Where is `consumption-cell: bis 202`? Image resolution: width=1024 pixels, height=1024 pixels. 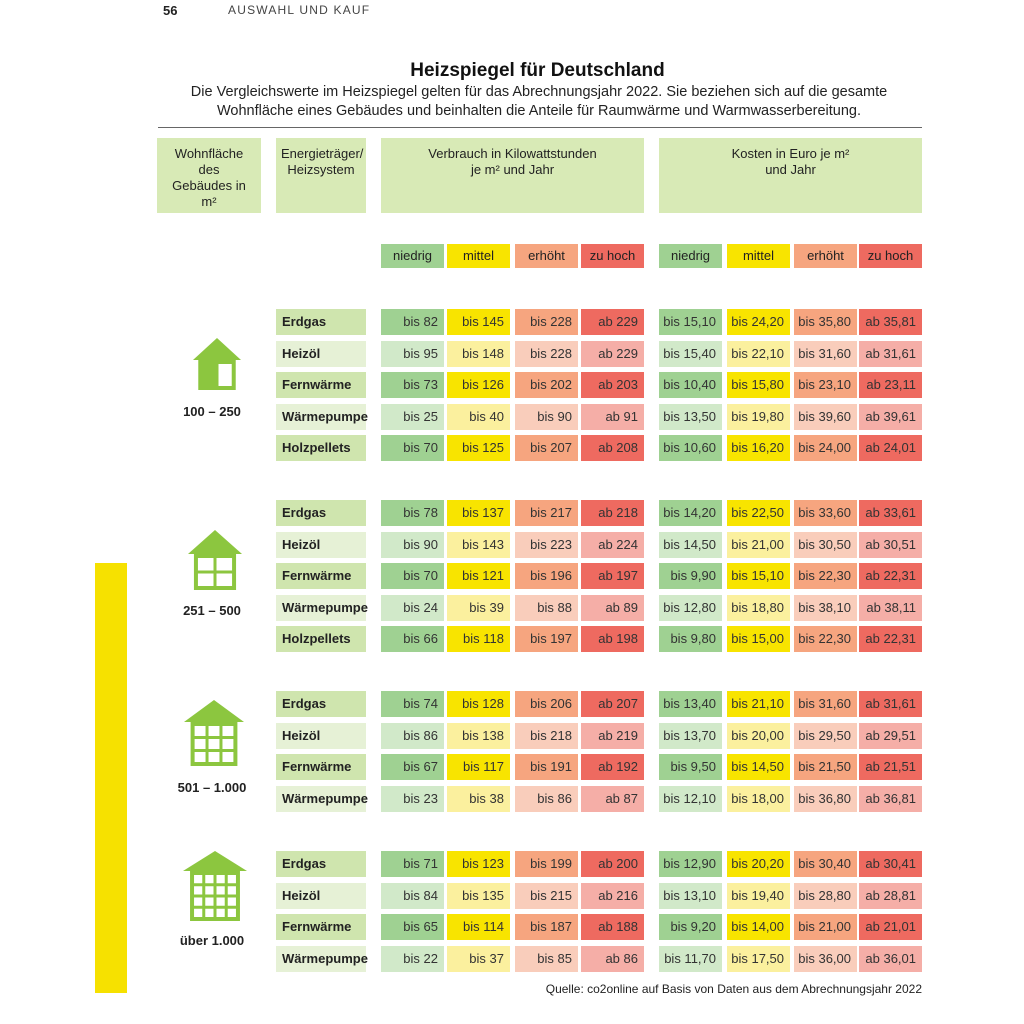 consumption-cell: bis 202 is located at coordinates (546, 385).